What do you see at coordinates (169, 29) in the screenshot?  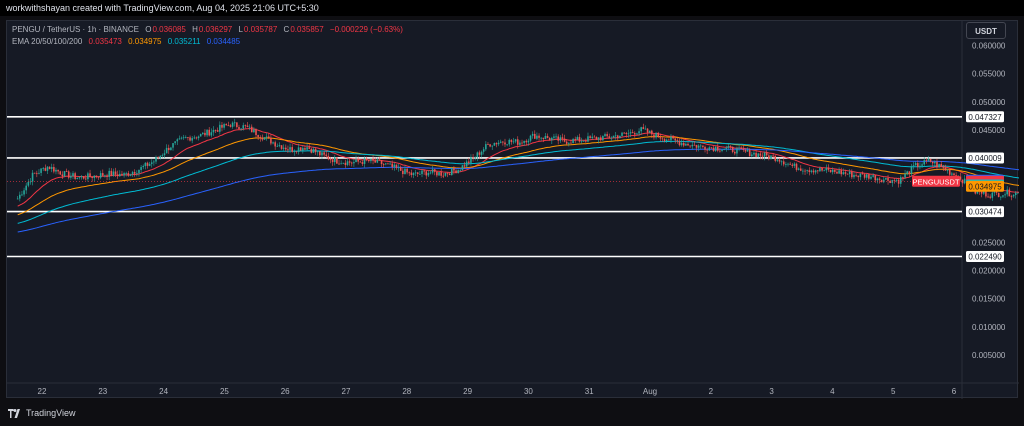 I see `open-value: 0.036085` at bounding box center [169, 29].